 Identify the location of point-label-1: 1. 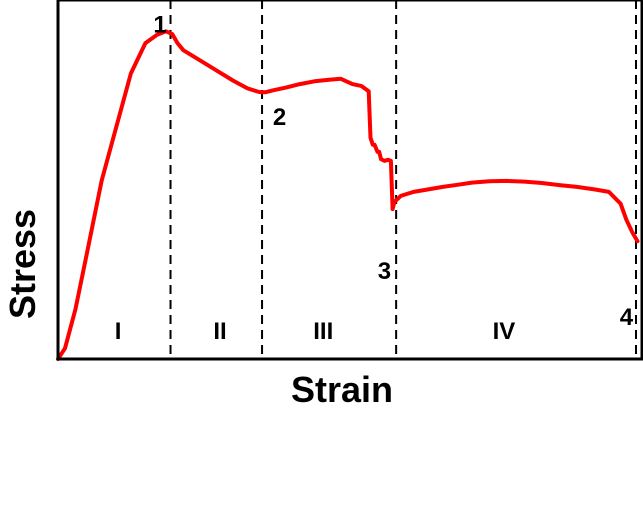
(159, 24).